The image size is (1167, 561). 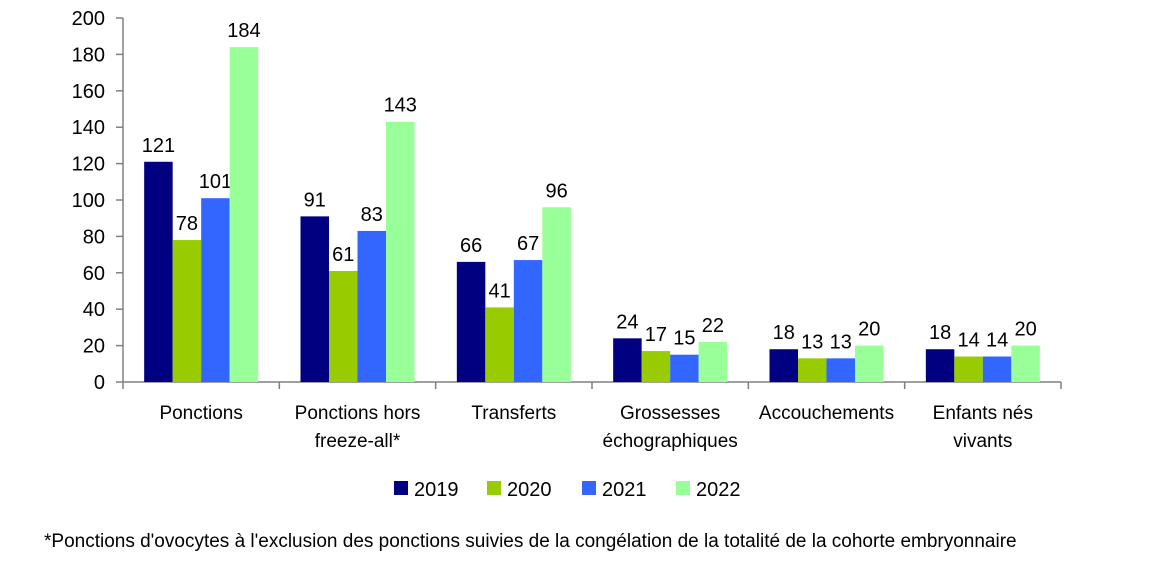 What do you see at coordinates (243, 31) in the screenshot?
I see `data-label: 184` at bounding box center [243, 31].